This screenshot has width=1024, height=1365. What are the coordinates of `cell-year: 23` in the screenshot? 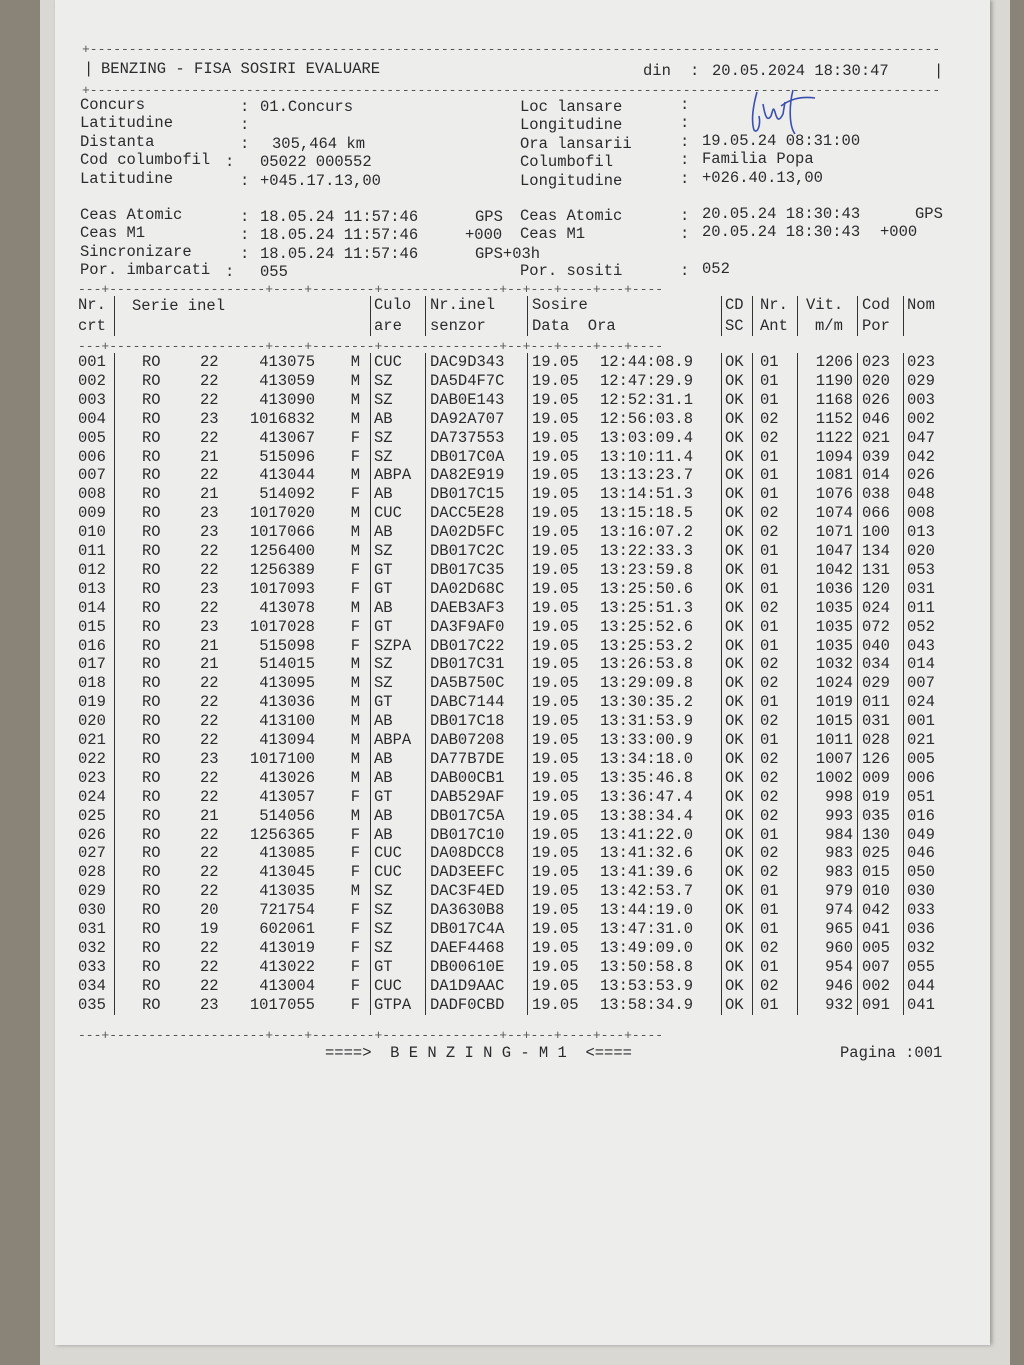 It's located at (209, 626).